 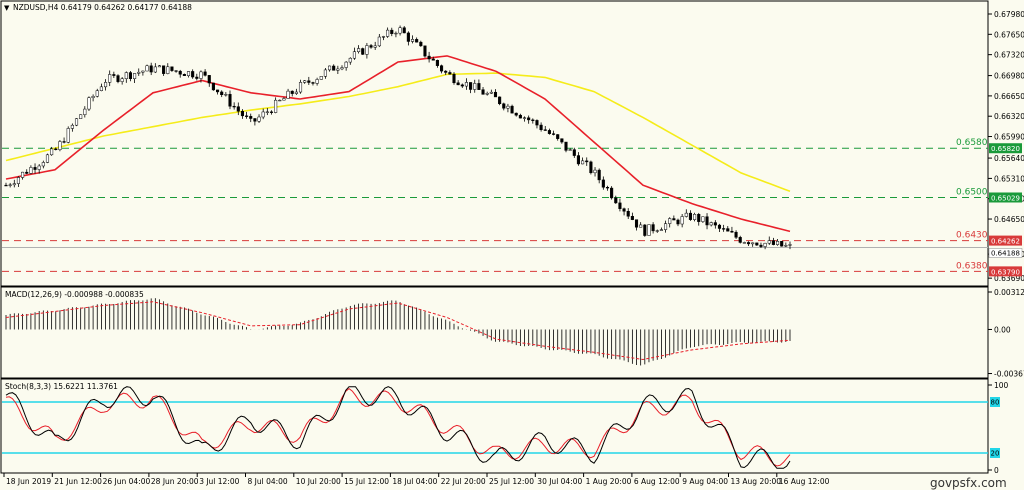 I want to click on stoch-level-badge-label: 20, so click(x=995, y=454).